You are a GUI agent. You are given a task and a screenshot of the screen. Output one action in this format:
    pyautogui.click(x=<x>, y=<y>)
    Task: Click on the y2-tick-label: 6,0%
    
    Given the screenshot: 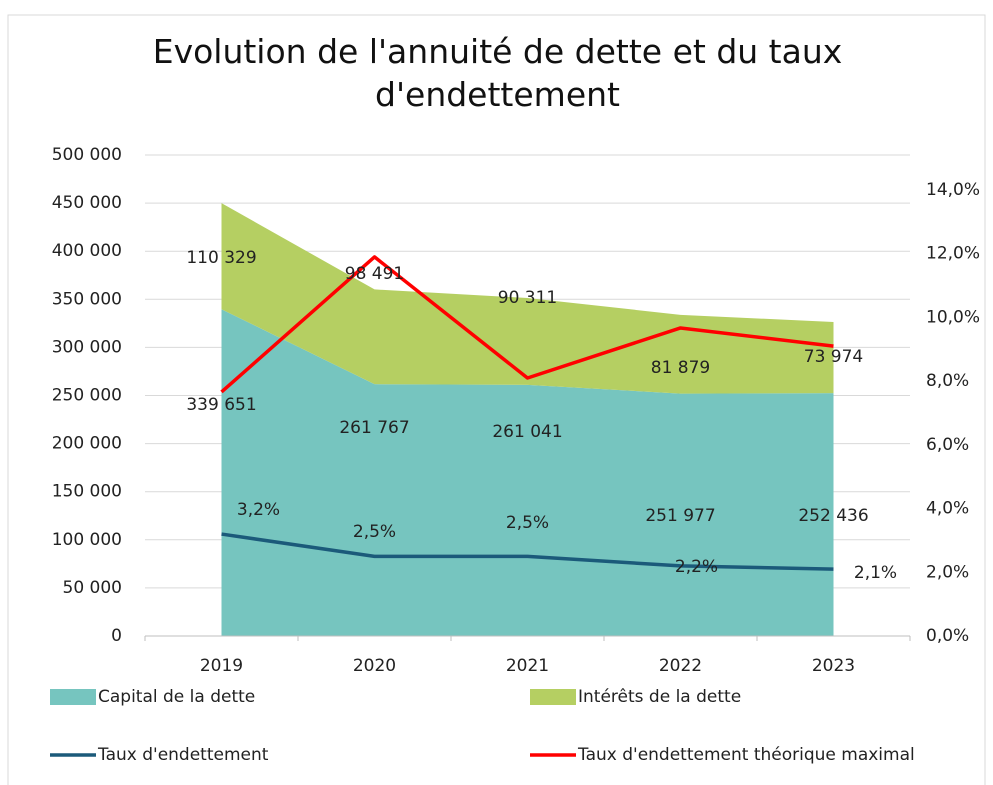 What is the action you would take?
    pyautogui.click(x=947, y=445)
    